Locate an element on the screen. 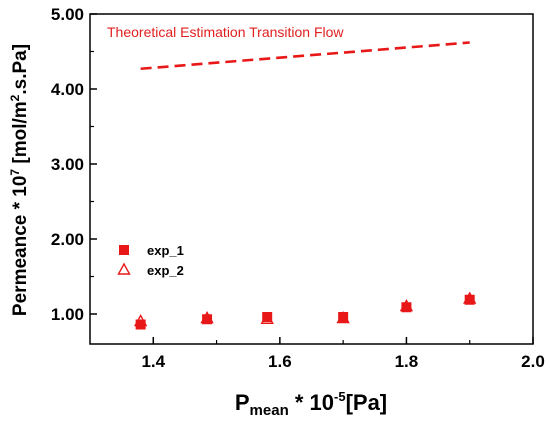 The height and width of the screenshot is (421, 550). y-tick-label: 3.00 is located at coordinates (67, 164).